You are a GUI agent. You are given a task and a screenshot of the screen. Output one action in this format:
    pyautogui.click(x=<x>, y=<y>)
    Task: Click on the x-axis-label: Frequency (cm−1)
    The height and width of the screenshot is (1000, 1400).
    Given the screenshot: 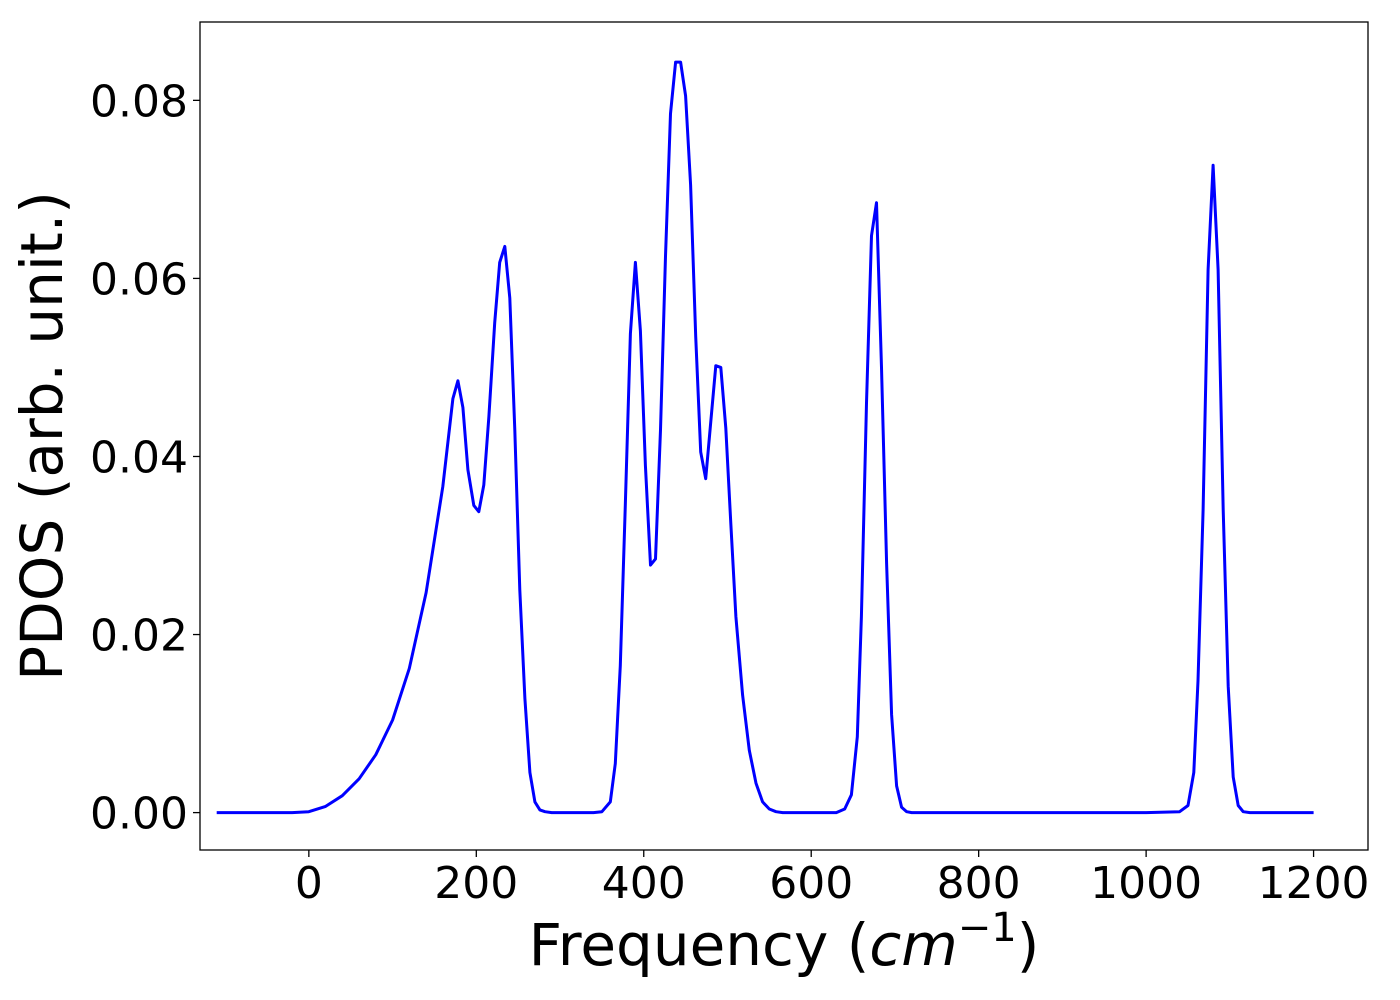 What is the action you would take?
    pyautogui.click(x=784, y=942)
    